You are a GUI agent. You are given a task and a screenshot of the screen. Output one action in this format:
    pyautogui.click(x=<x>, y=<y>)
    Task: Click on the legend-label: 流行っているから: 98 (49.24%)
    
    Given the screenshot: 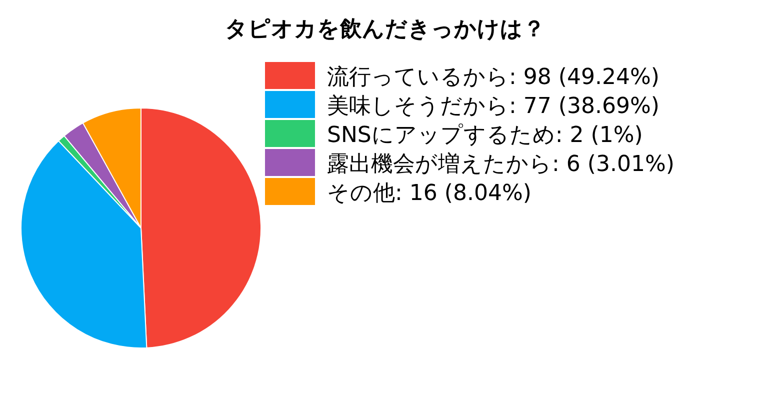 What is the action you would take?
    pyautogui.click(x=493, y=77)
    